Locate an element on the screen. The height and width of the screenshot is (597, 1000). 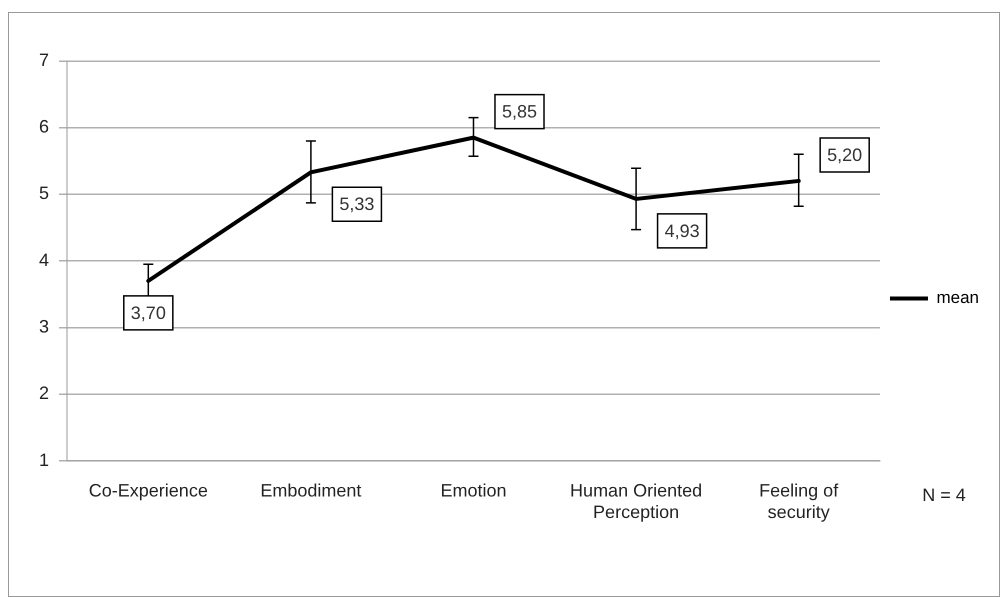
data-label: 5,20 is located at coordinates (844, 154).